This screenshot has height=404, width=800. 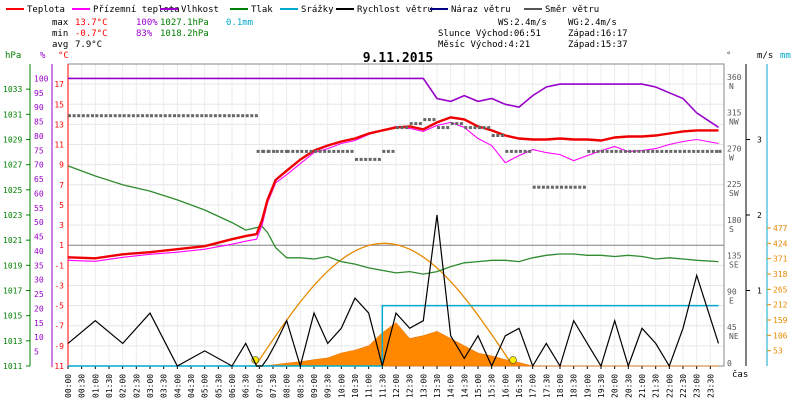 I want to click on sunset-marker, so click(x=513, y=360).